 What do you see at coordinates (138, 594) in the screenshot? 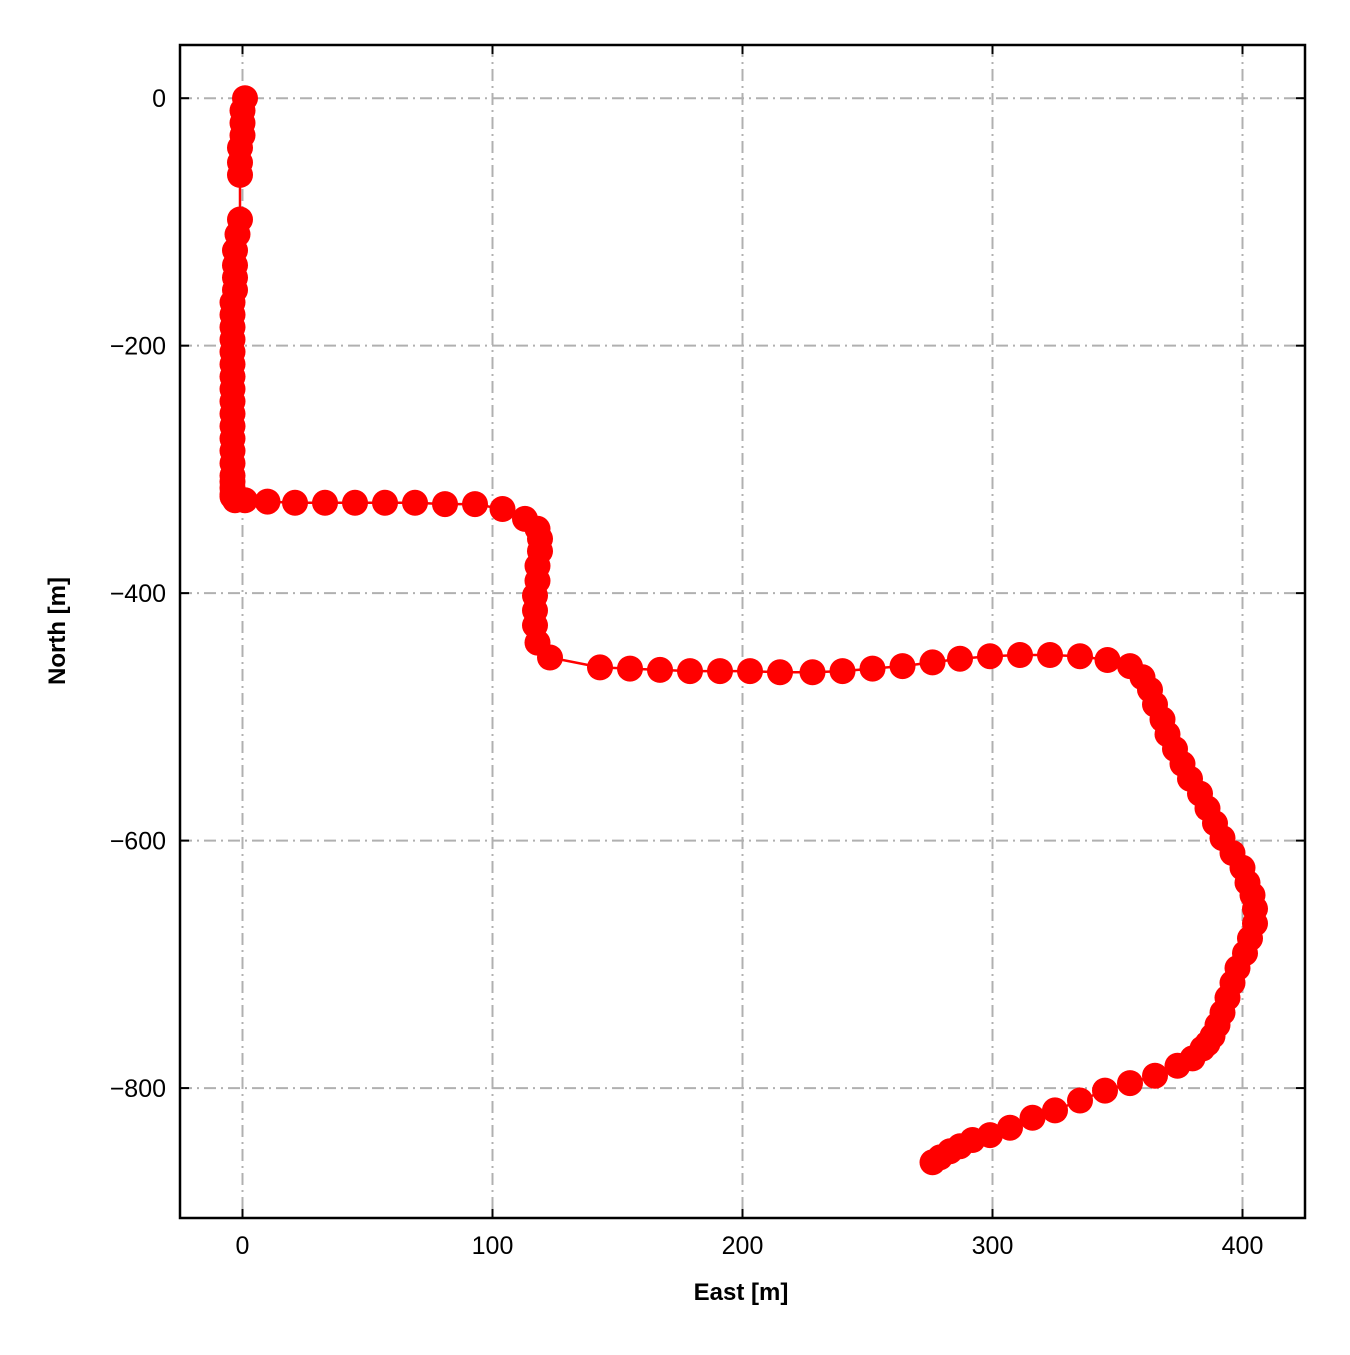
I see `y-tick-label: −400` at bounding box center [138, 594].